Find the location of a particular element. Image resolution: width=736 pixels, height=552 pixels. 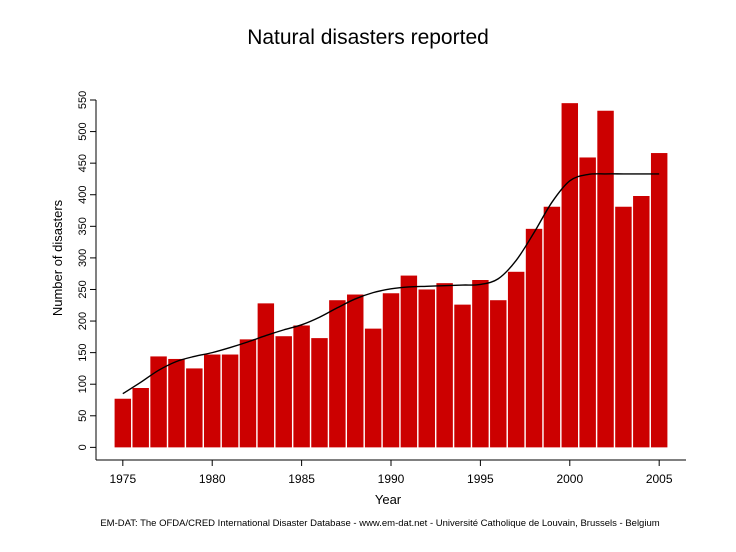

y-tick-label: 150 is located at coordinates (83, 352).